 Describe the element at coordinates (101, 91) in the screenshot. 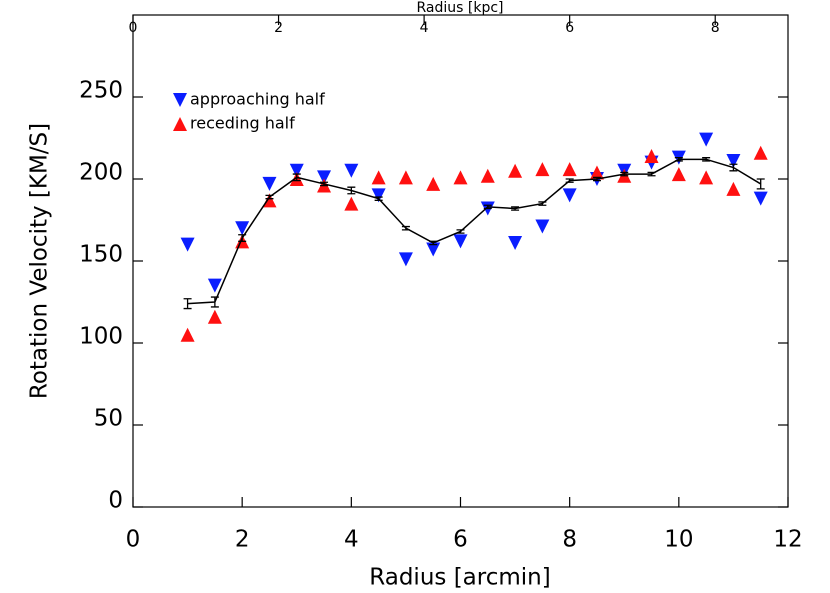

I see `y-tick-label: 250` at that location.